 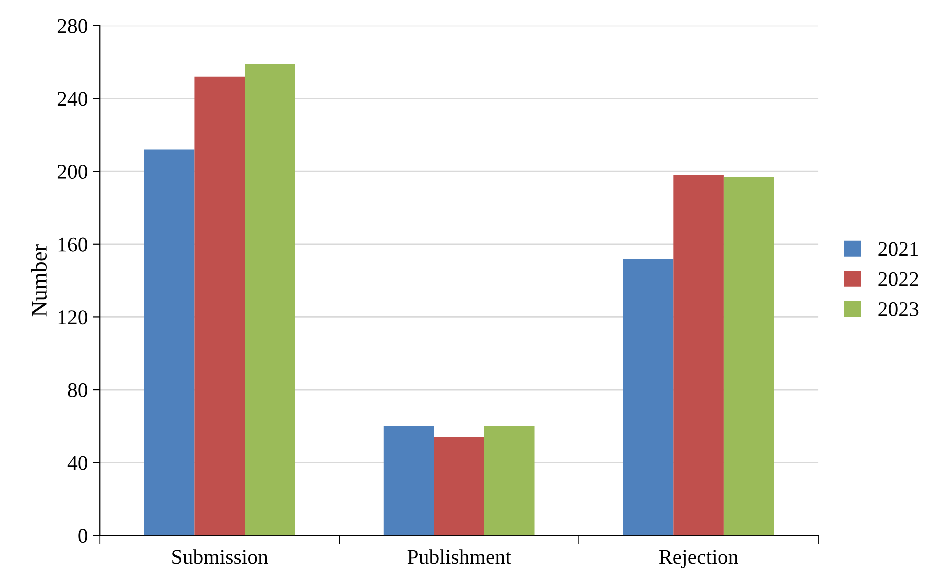 What do you see at coordinates (698, 559) in the screenshot?
I see `x-tick-label: Rejection` at bounding box center [698, 559].